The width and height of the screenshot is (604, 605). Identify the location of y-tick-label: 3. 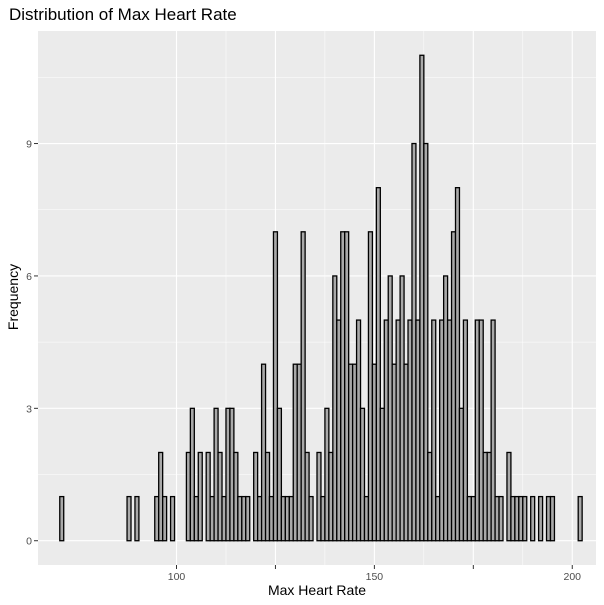
(29, 409).